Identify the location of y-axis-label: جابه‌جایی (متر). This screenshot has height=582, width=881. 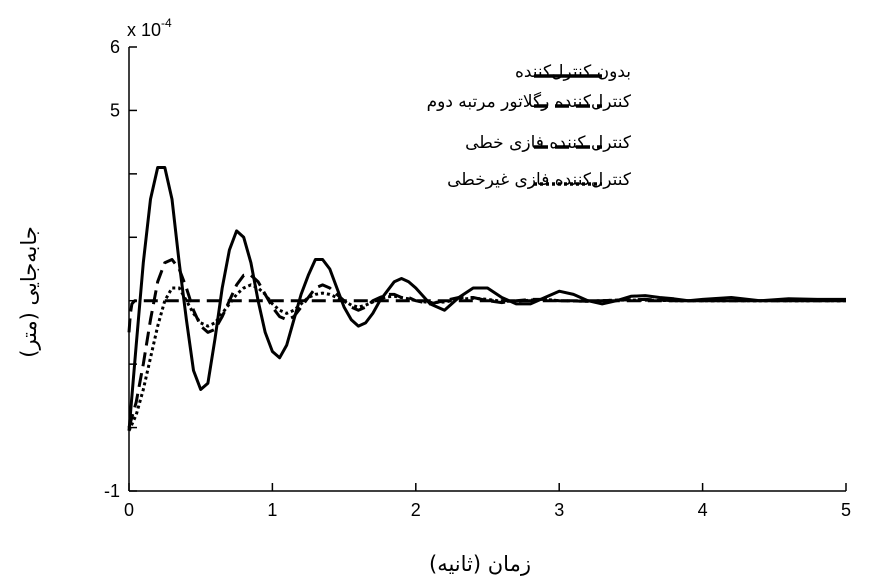
(29, 291).